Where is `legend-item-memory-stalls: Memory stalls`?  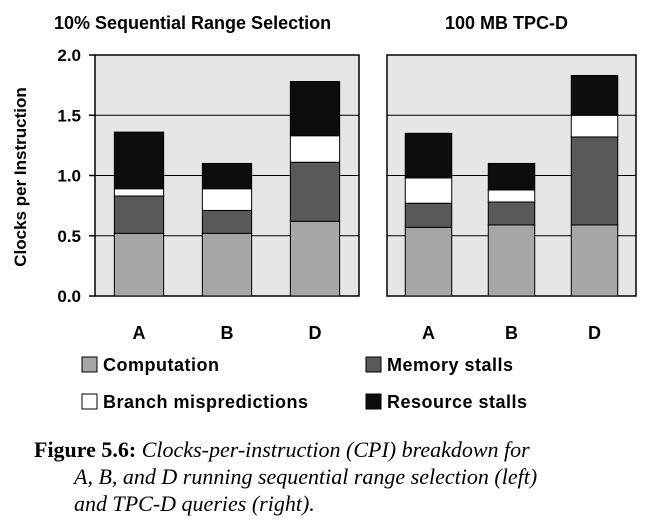
legend-item-memory-stalls: Memory stalls is located at coordinates (439, 365).